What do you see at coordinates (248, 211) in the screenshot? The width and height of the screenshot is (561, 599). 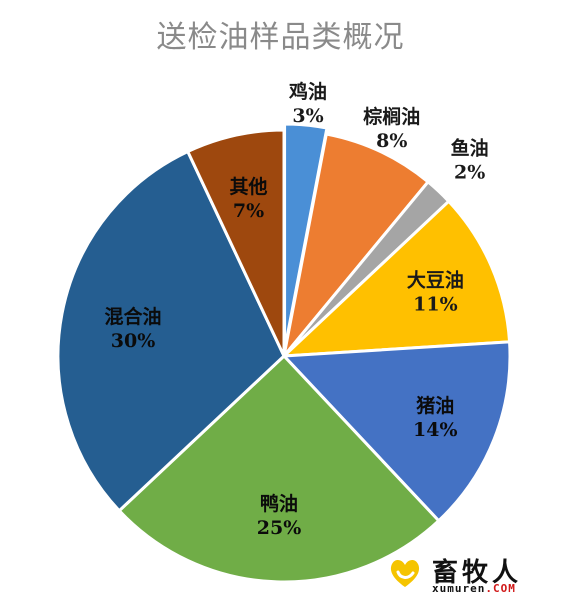 I see `slice-percent-label: 7%` at bounding box center [248, 211].